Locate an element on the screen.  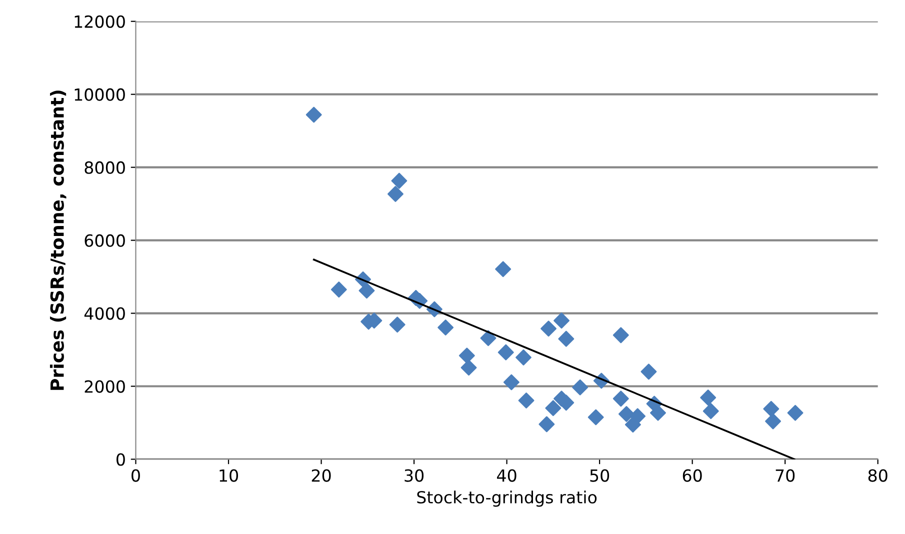
y-tick-label: 4000 is located at coordinates (104, 313).